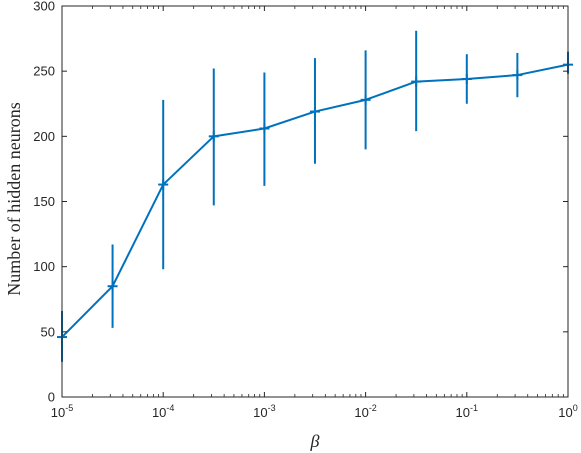 The image size is (581, 453). I want to click on y-tick-label: 100, so click(44, 266).